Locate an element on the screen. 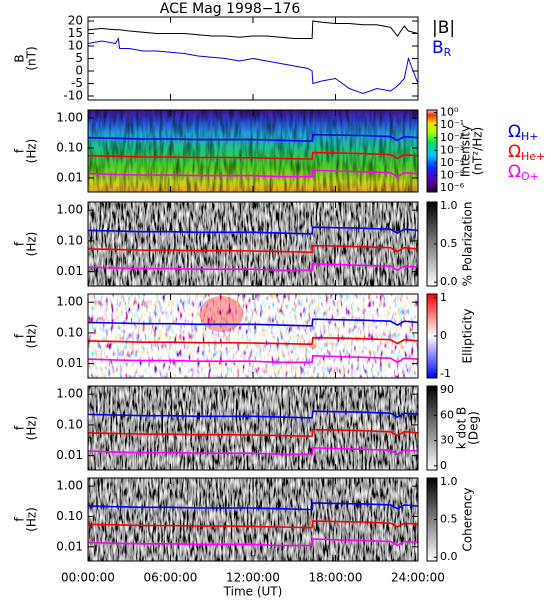  chart-title: ACE Mag 1998−176 is located at coordinates (230, 9).